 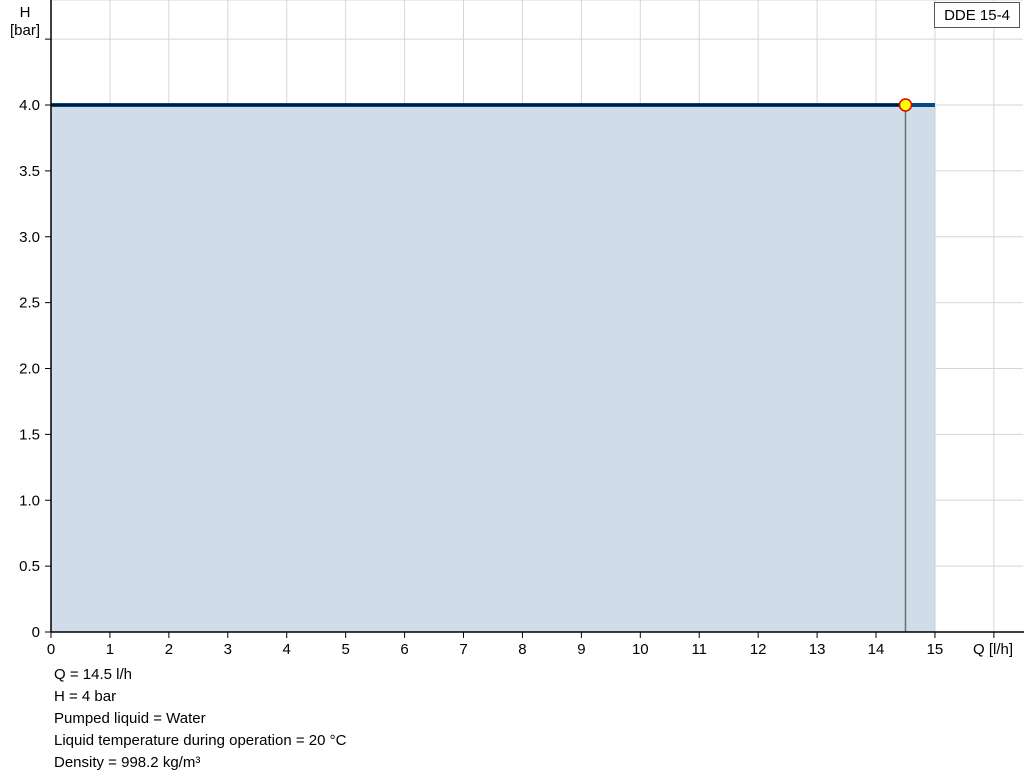 I want to click on x-tick-label: 8, so click(x=522, y=649).